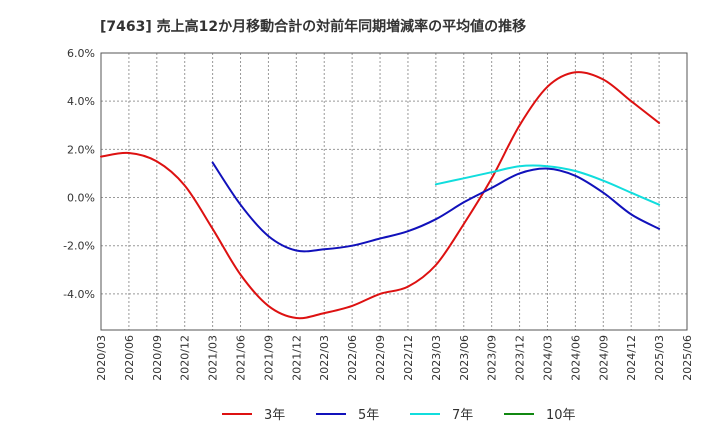  What do you see at coordinates (129, 358) in the screenshot?
I see `x-tick-label: 2020/06` at bounding box center [129, 358].